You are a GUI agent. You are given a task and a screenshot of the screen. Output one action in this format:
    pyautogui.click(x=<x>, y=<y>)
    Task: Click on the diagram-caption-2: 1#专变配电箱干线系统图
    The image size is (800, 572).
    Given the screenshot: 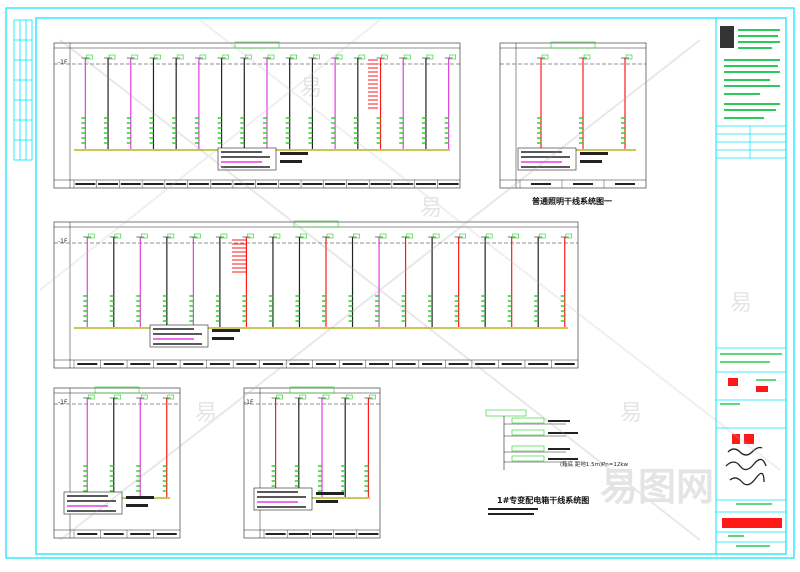 What is the action you would take?
    pyautogui.click(x=543, y=500)
    